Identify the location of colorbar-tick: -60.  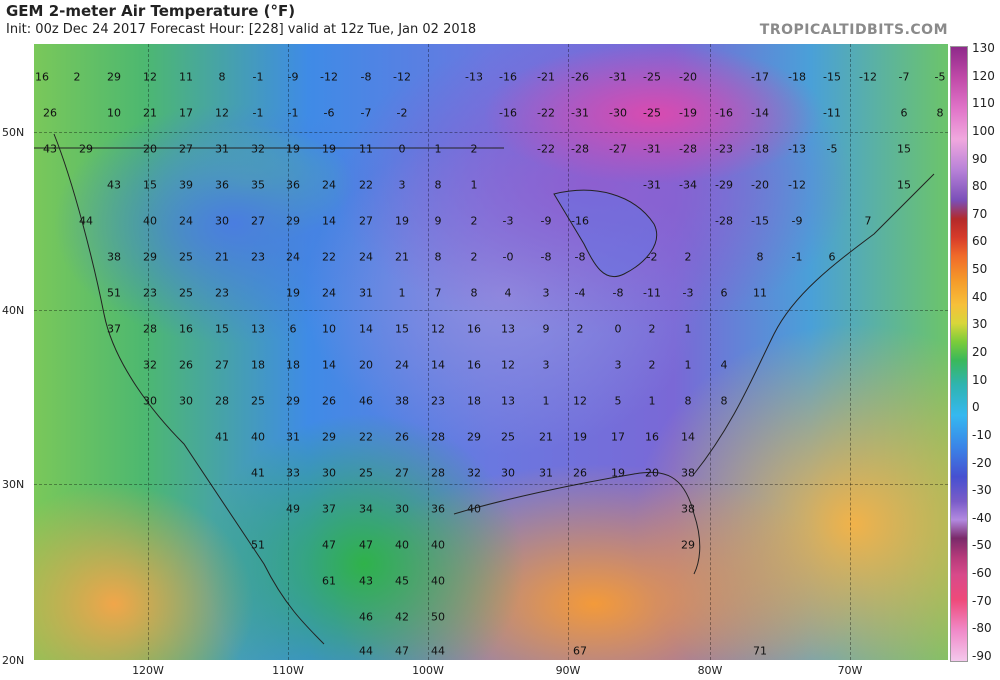
(982, 573).